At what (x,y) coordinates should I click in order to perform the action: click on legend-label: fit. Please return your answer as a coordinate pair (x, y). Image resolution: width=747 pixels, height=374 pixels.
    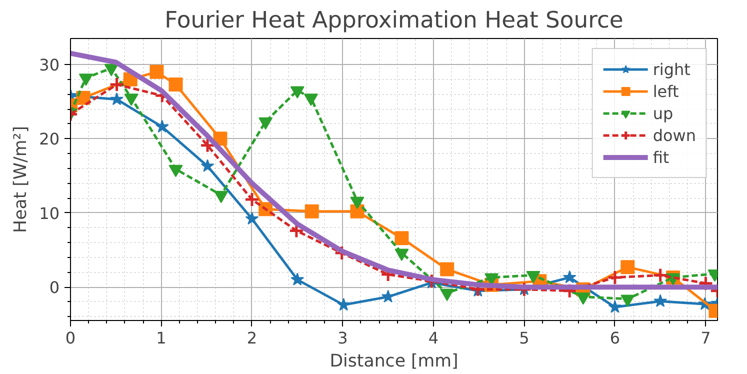
    Looking at the image, I should click on (661, 157).